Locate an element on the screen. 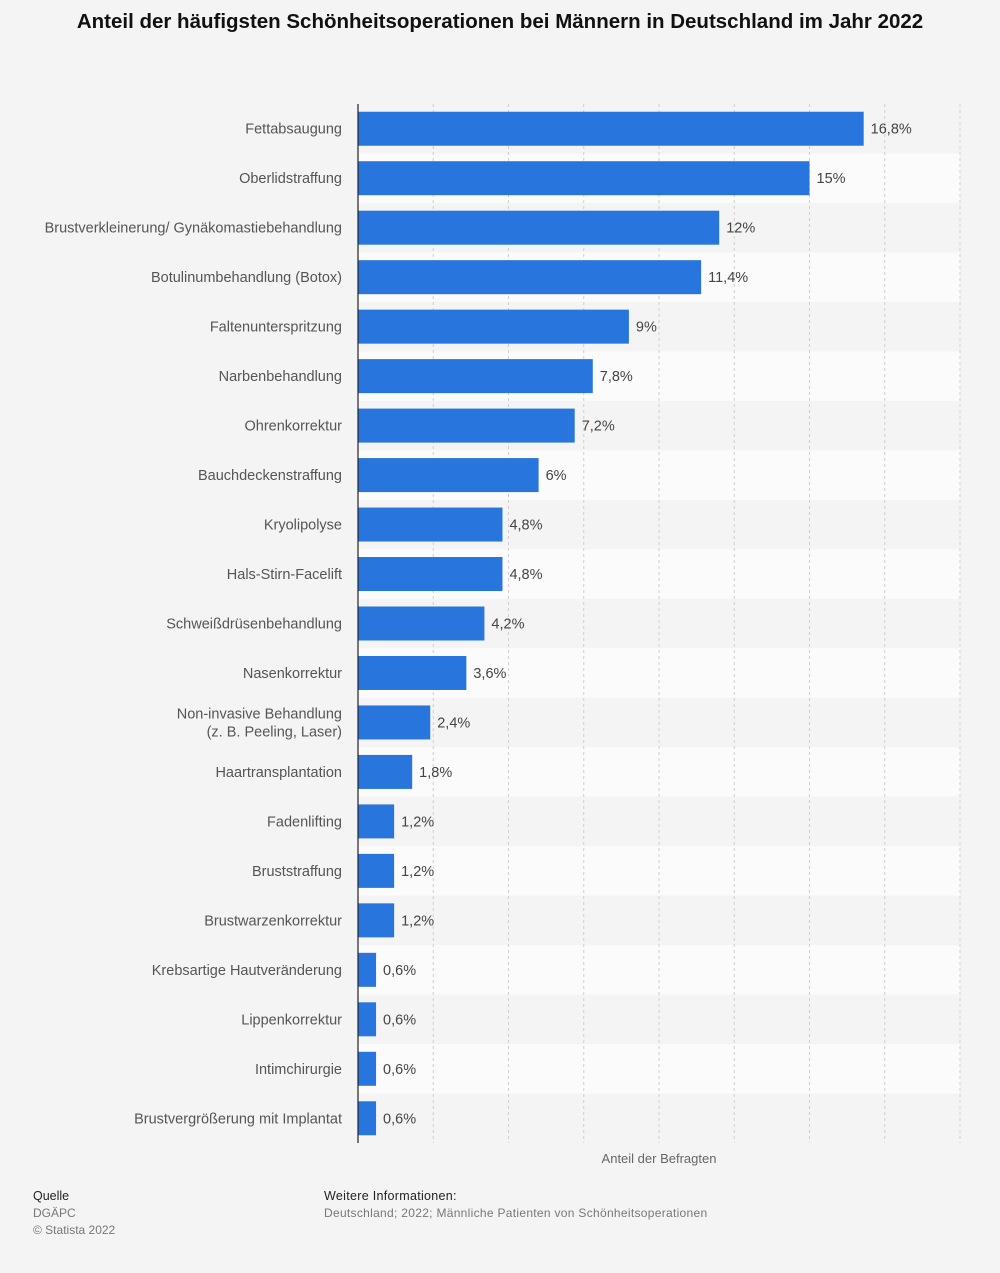 The height and width of the screenshot is (1273, 1000). value-label: 15% is located at coordinates (831, 179).